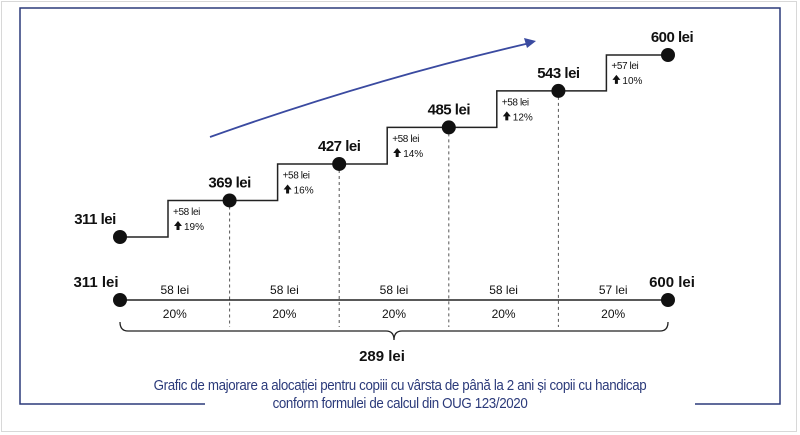  What do you see at coordinates (394, 331) in the screenshot?
I see `total-brace` at bounding box center [394, 331].